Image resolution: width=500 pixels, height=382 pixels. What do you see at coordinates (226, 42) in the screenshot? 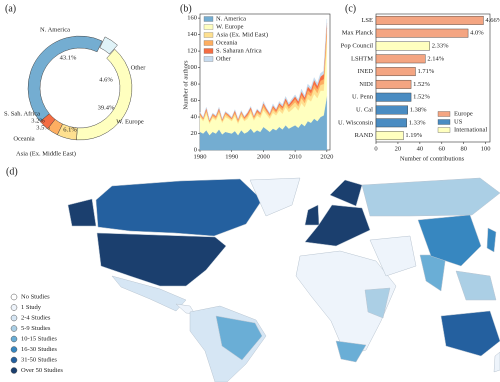
I see `legend-label: Oceania` at bounding box center [226, 42].